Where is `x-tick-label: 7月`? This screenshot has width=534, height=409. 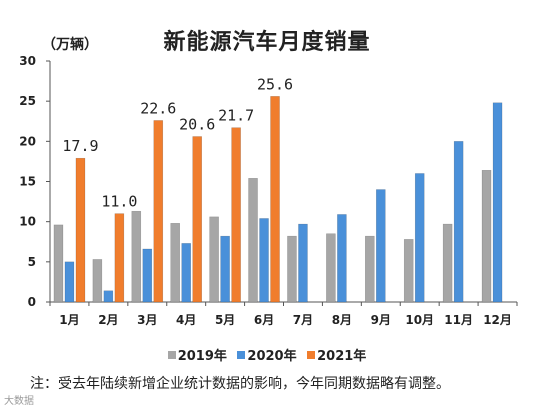
x-tick-label: 7月 is located at coordinates (303, 320).